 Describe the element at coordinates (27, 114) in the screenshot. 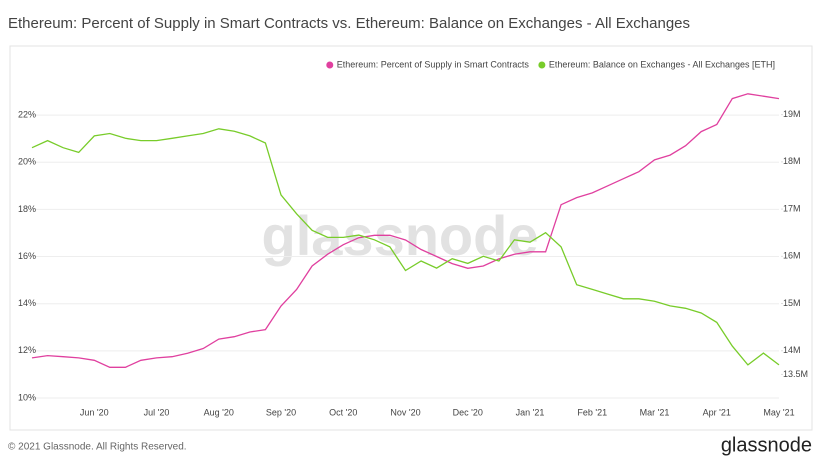

I see `y-tick-label: 22%` at that location.